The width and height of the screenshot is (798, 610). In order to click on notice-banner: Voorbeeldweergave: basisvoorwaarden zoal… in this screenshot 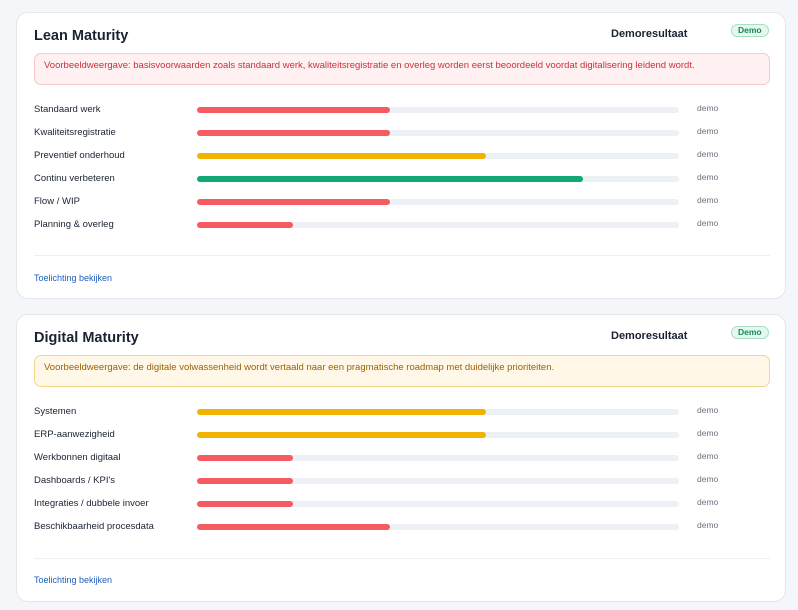, I will do `click(402, 69)`.